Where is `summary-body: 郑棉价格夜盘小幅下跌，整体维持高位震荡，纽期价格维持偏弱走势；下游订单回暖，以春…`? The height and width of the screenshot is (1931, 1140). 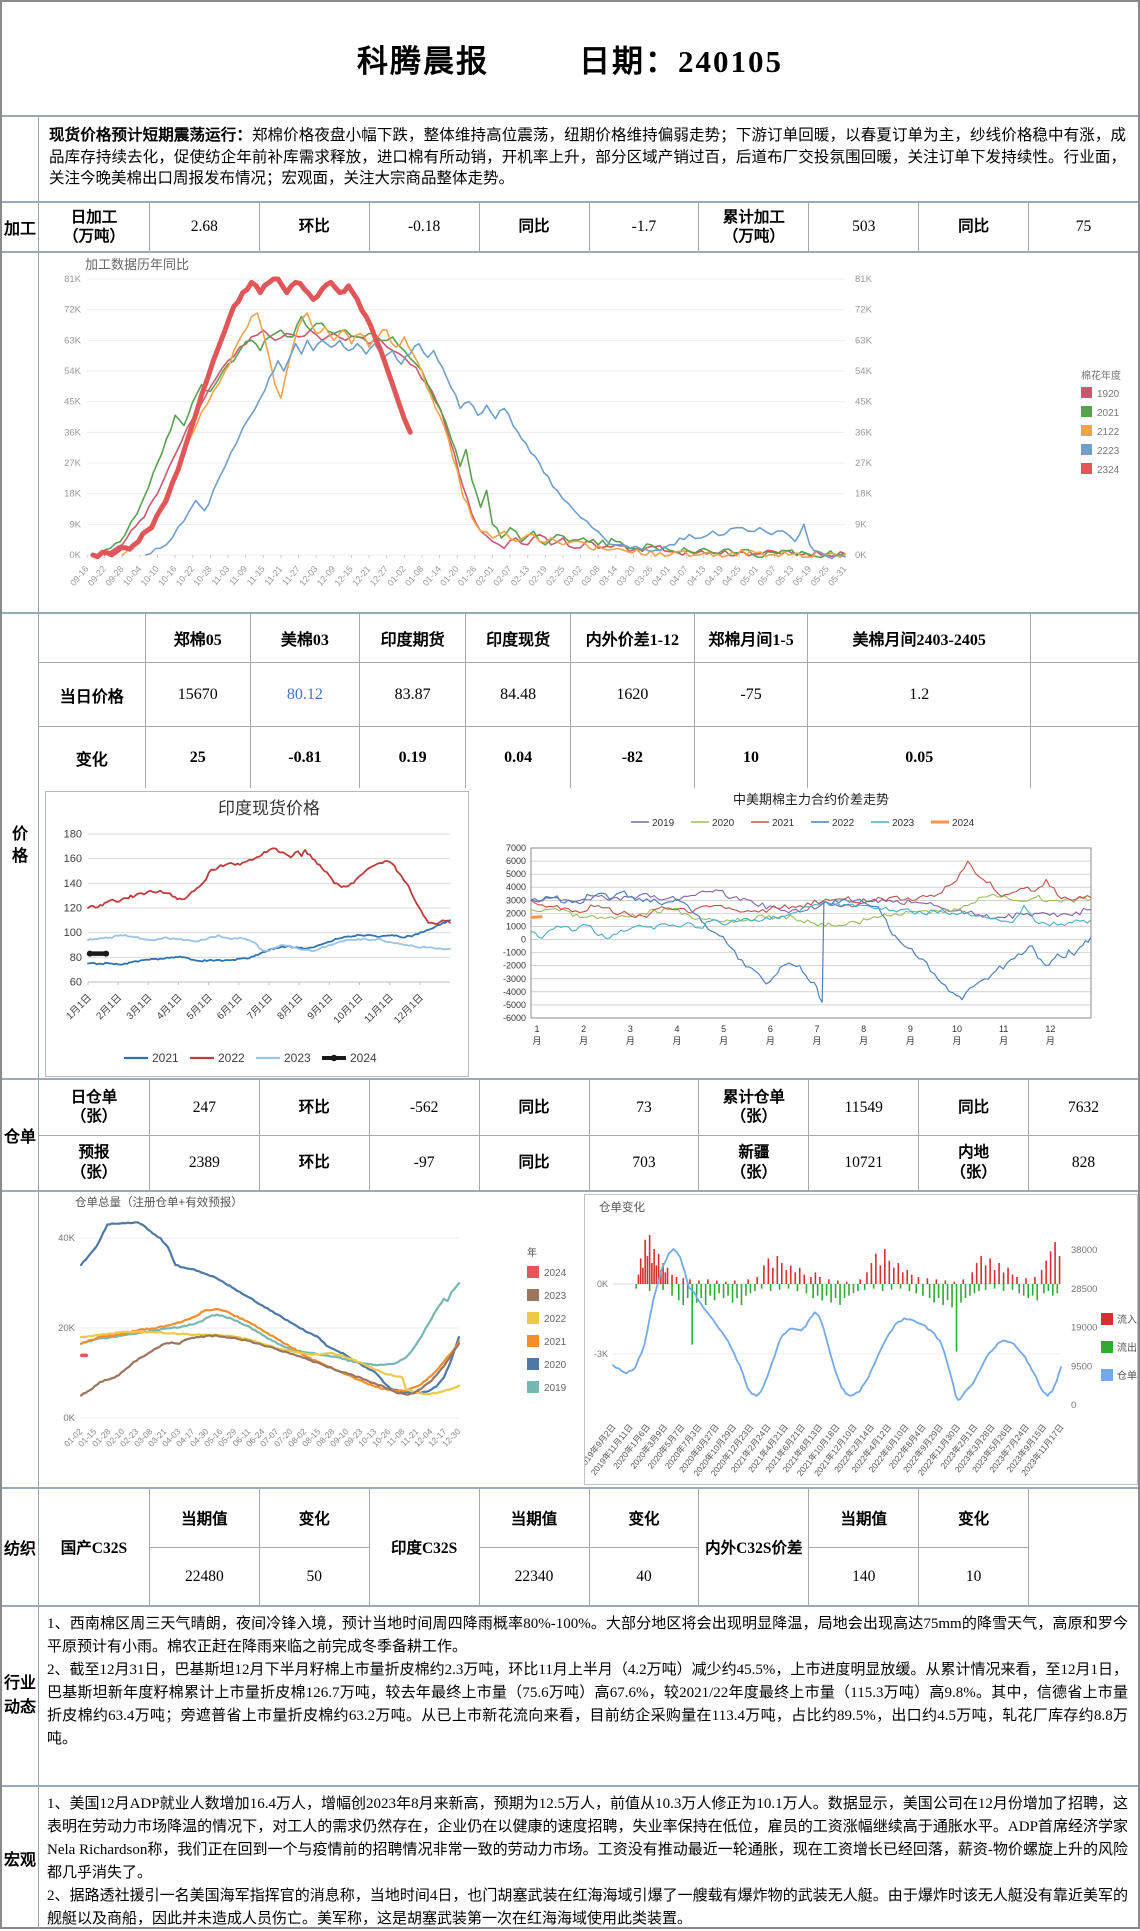
summary-body: 郑棉价格夜盘小幅下跌，整体维持高位震荡，纽期价格维持偏弱走势；下游订单回暖，以春… is located at coordinates (587, 157).